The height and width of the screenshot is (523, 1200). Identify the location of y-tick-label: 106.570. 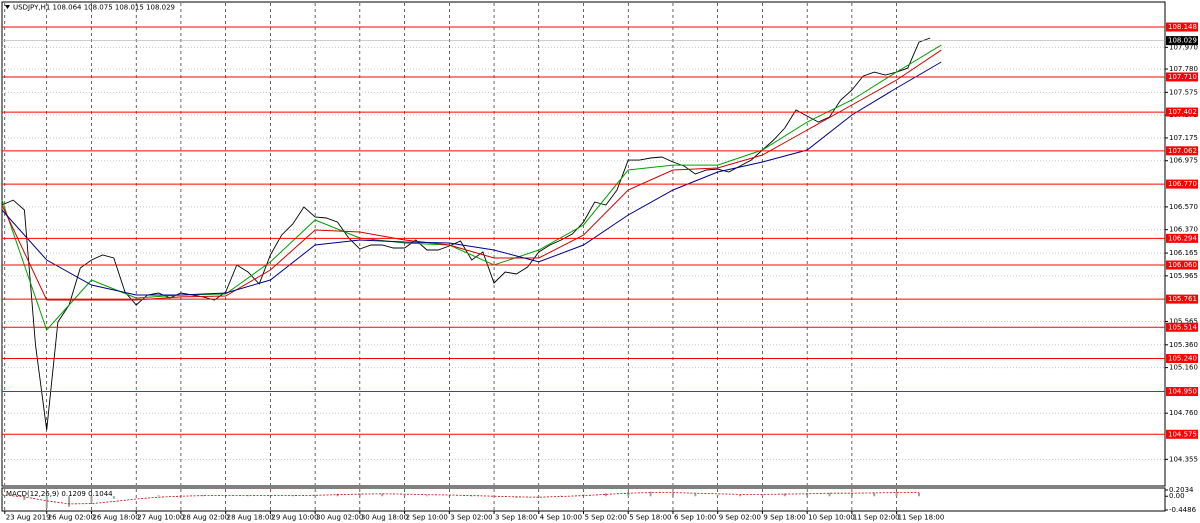
(1183, 207).